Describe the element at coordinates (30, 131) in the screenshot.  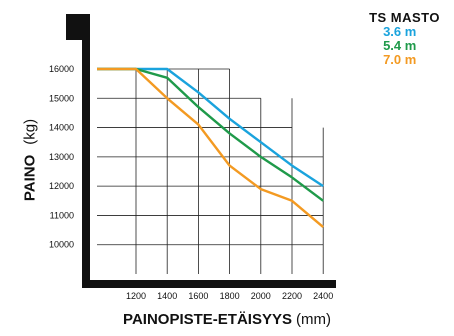
I see `y-axis-unit: (kg)` at that location.